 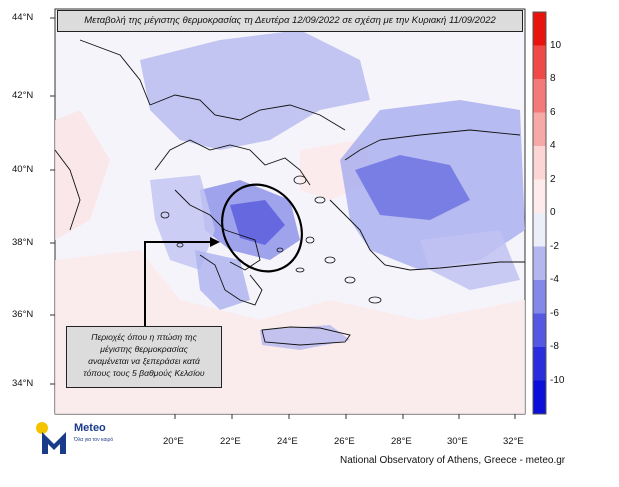 I want to click on lon-label-22: 22°E, so click(x=230, y=441).